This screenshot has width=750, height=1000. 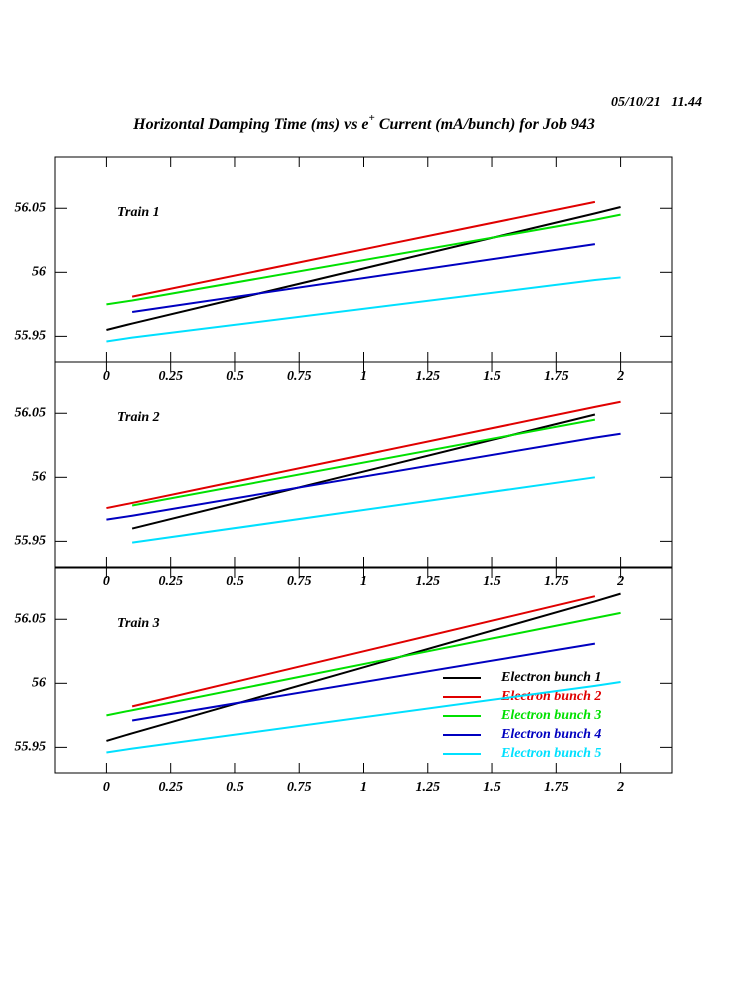 I want to click on timestamp: 05/10/21 11.44, so click(x=656, y=102).